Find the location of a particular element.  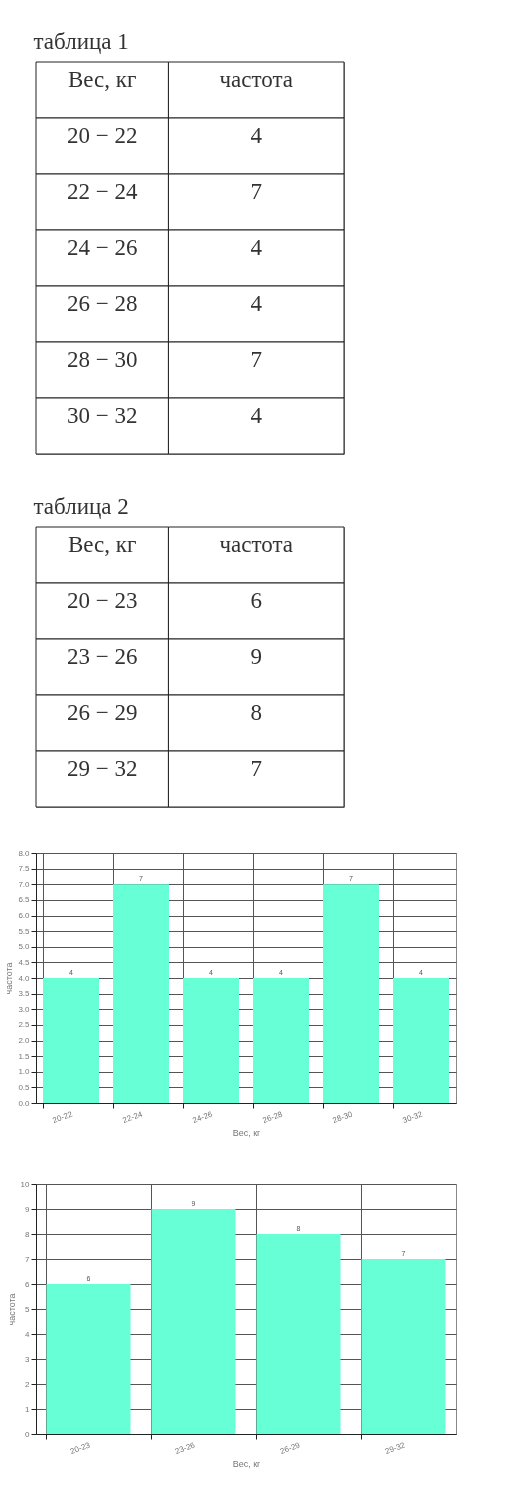

y-tick-label: 7.0 is located at coordinates (24, 884).